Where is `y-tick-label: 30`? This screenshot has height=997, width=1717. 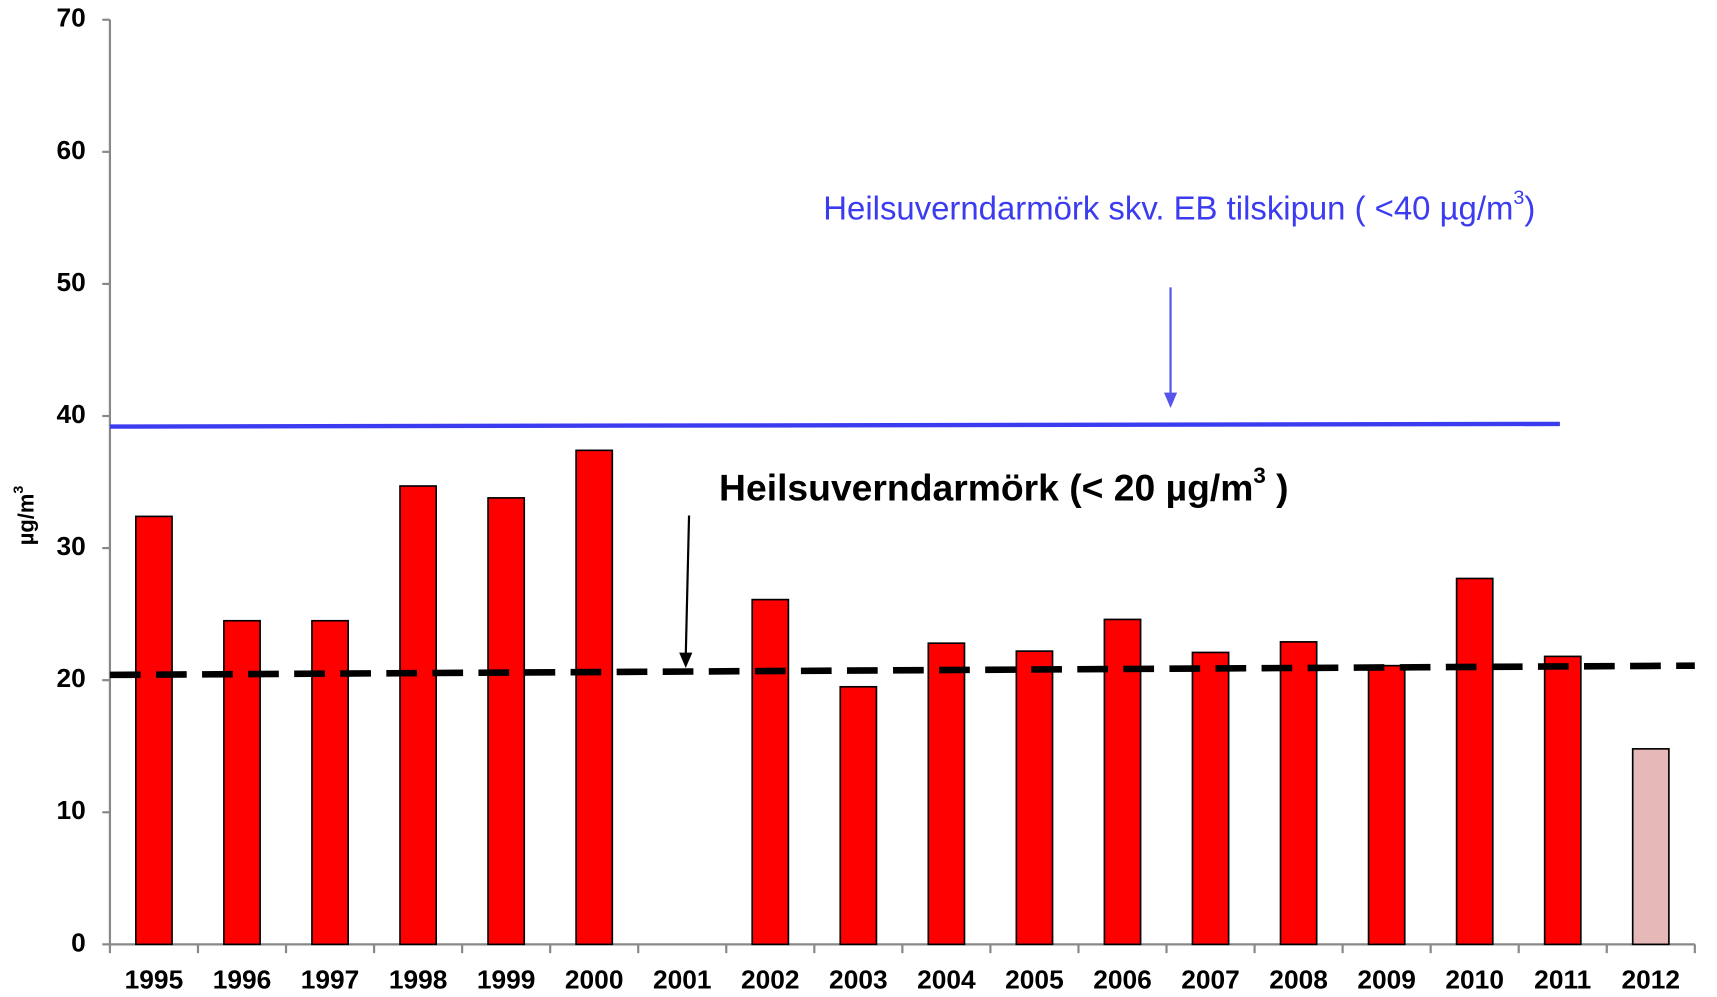
y-tick-label: 30 is located at coordinates (71, 546).